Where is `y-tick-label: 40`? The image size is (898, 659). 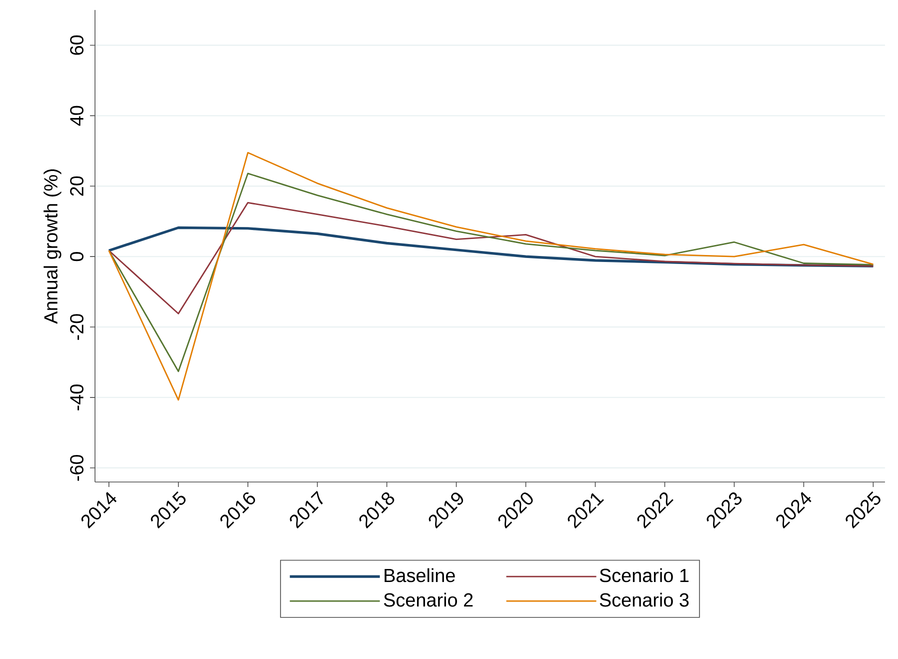
y-tick-label: 40 is located at coordinates (77, 116).